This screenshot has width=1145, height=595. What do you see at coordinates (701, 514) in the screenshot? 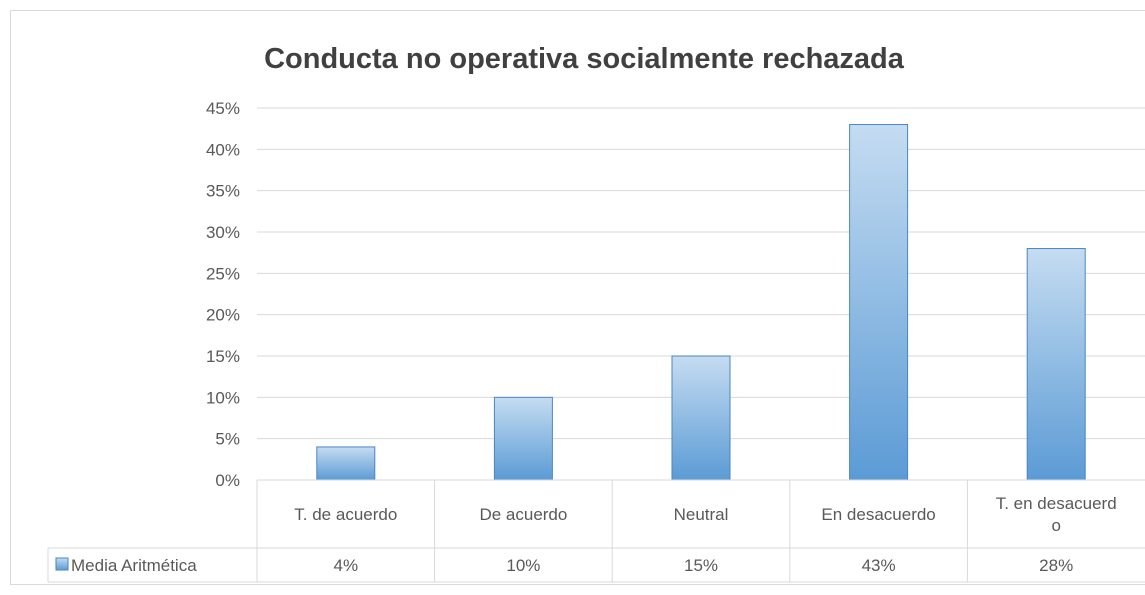
I see `category-label: Neutral` at bounding box center [701, 514].